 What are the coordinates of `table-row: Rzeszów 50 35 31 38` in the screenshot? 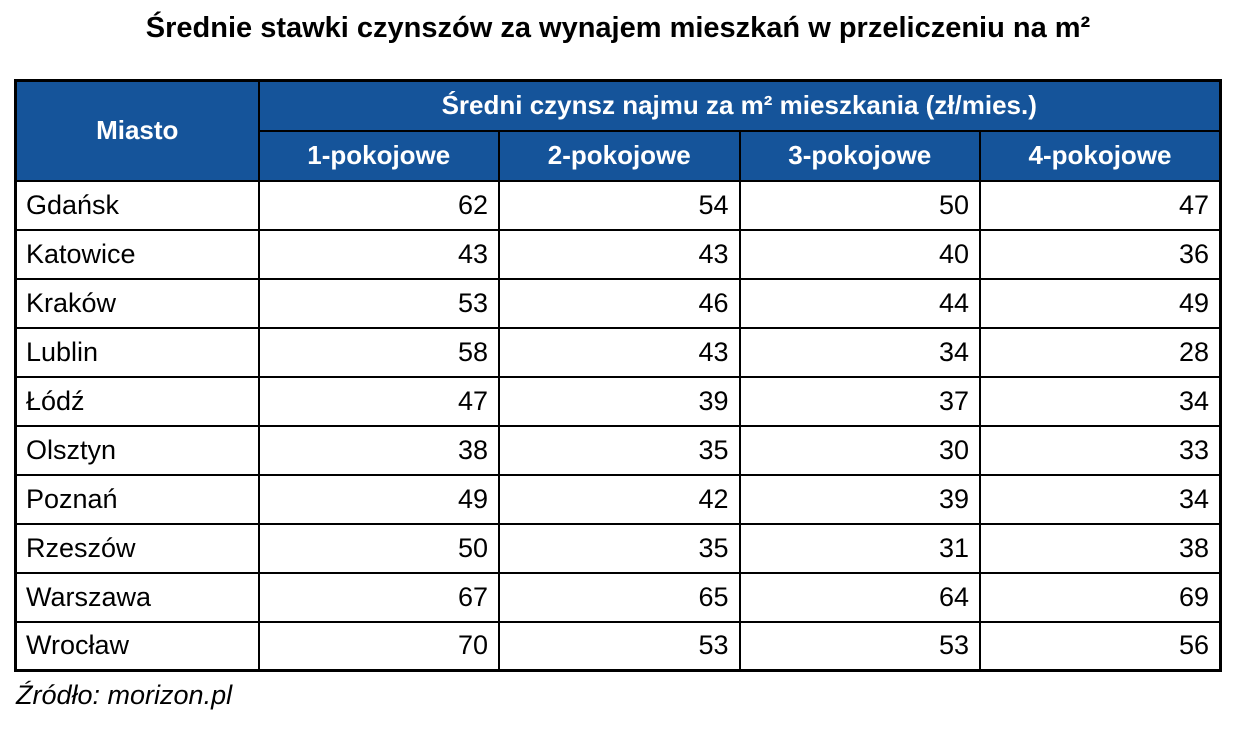 It's located at (618, 548).